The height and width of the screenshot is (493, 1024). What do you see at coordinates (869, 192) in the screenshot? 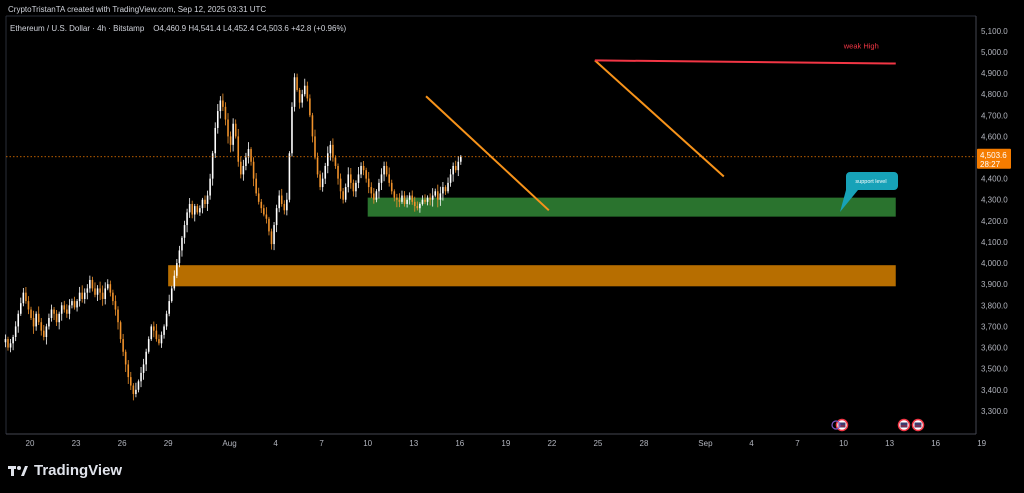
I see `support-level-callout` at bounding box center [869, 192].